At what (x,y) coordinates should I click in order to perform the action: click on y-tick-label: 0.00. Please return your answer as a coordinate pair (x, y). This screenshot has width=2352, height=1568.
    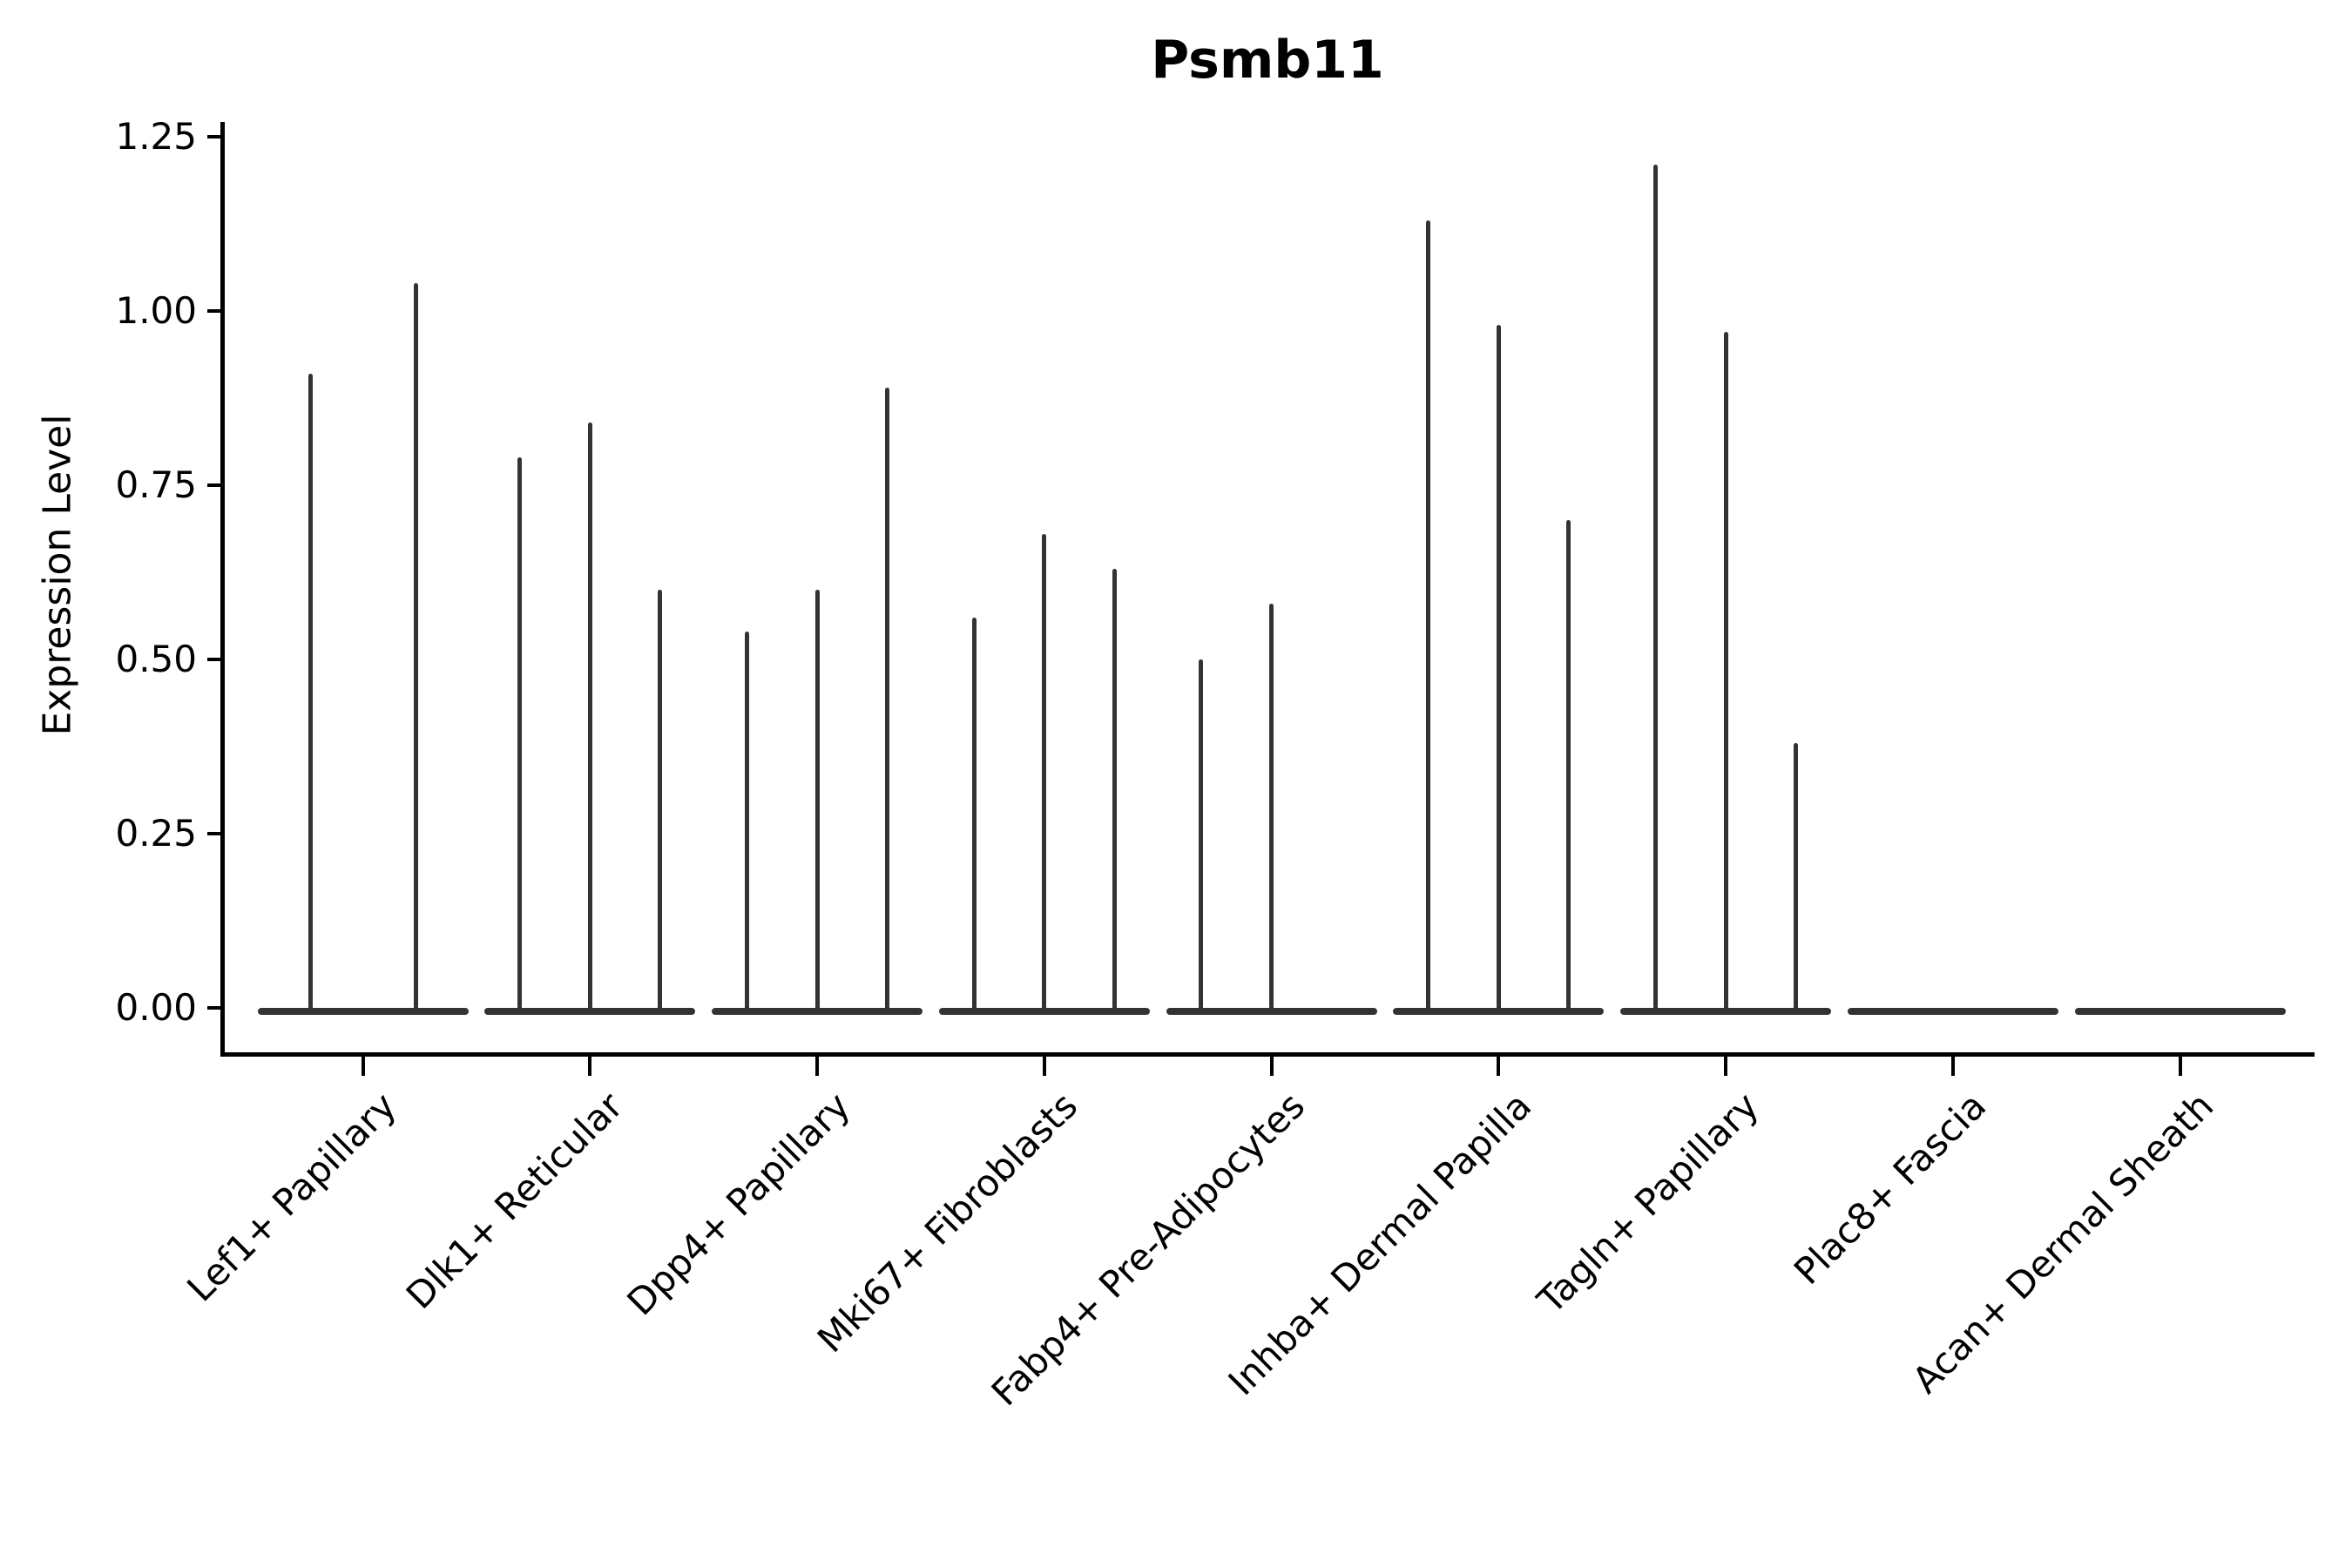
    Looking at the image, I should click on (156, 1007).